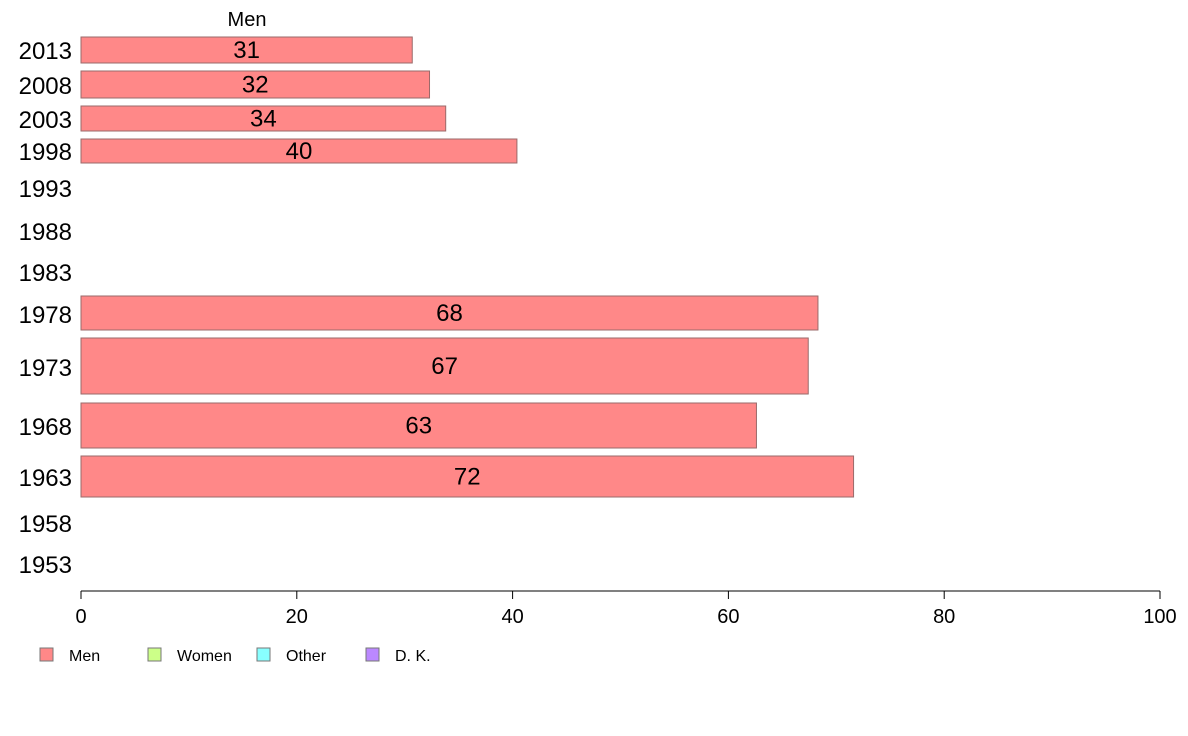  What do you see at coordinates (45, 232) in the screenshot?
I see `year-label-1988: 1988` at bounding box center [45, 232].